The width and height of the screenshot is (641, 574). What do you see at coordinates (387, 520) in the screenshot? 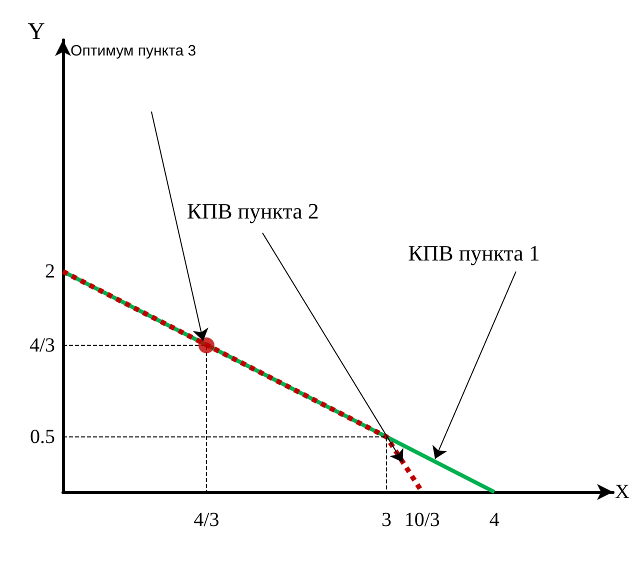
I see `x-tick-label: 3` at bounding box center [387, 520].